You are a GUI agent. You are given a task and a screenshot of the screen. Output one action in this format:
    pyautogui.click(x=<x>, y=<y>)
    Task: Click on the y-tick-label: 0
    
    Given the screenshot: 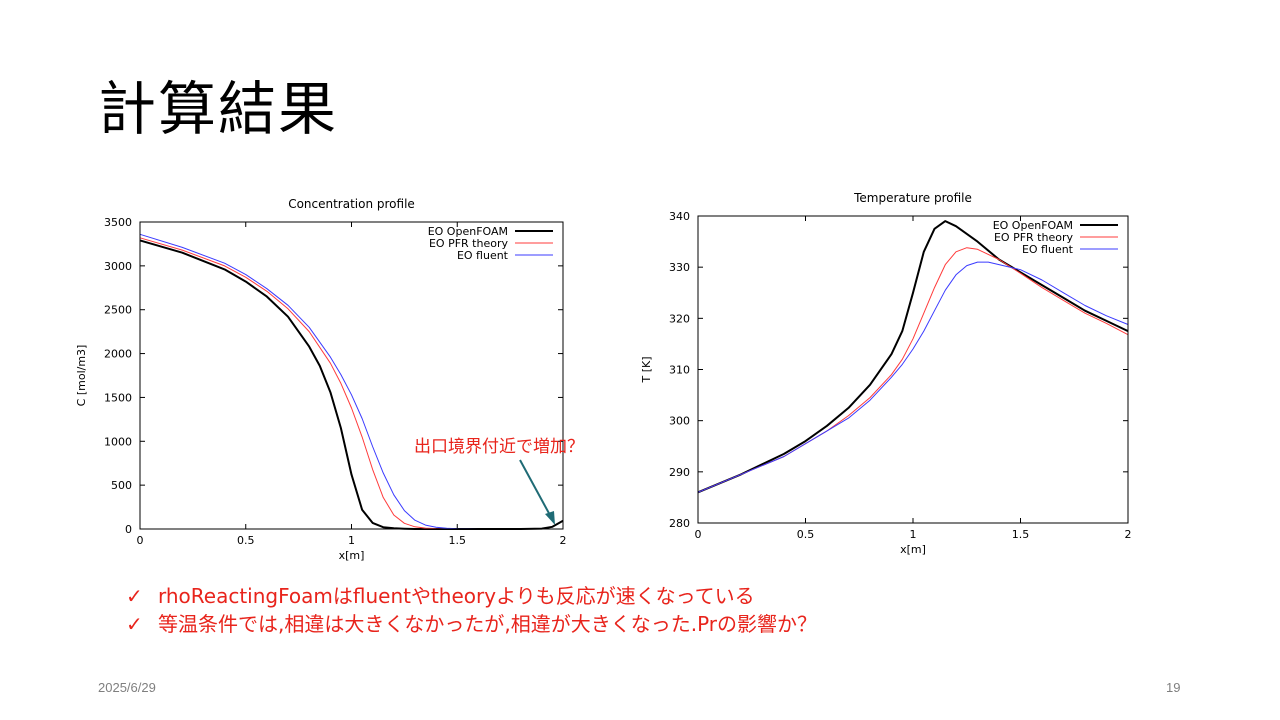 What is the action you would take?
    pyautogui.click(x=128, y=529)
    